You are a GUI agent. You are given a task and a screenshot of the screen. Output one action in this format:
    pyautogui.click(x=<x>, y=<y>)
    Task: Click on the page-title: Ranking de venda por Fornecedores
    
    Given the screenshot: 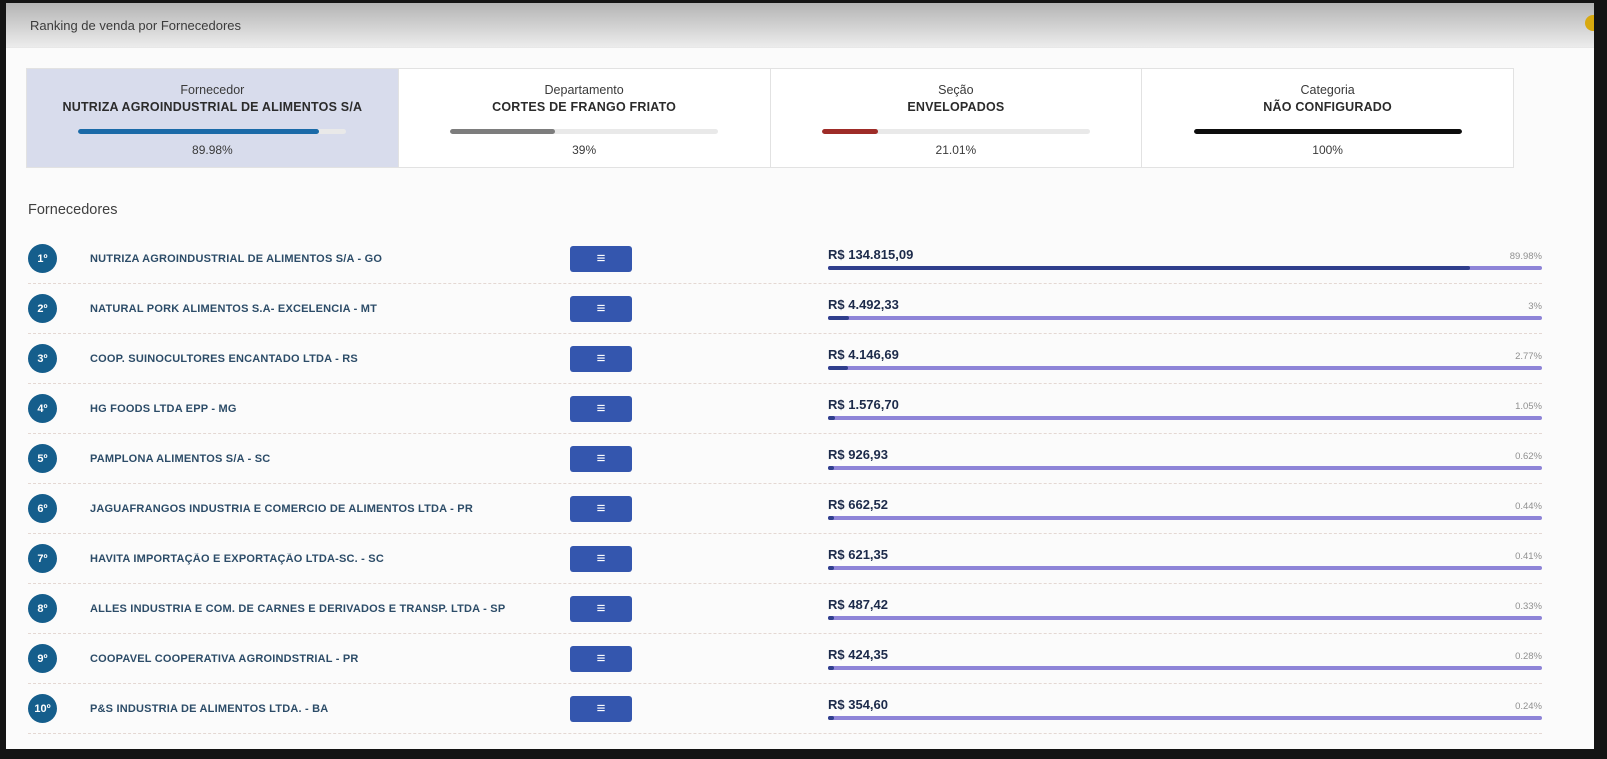 What is the action you would take?
    pyautogui.click(x=136, y=25)
    